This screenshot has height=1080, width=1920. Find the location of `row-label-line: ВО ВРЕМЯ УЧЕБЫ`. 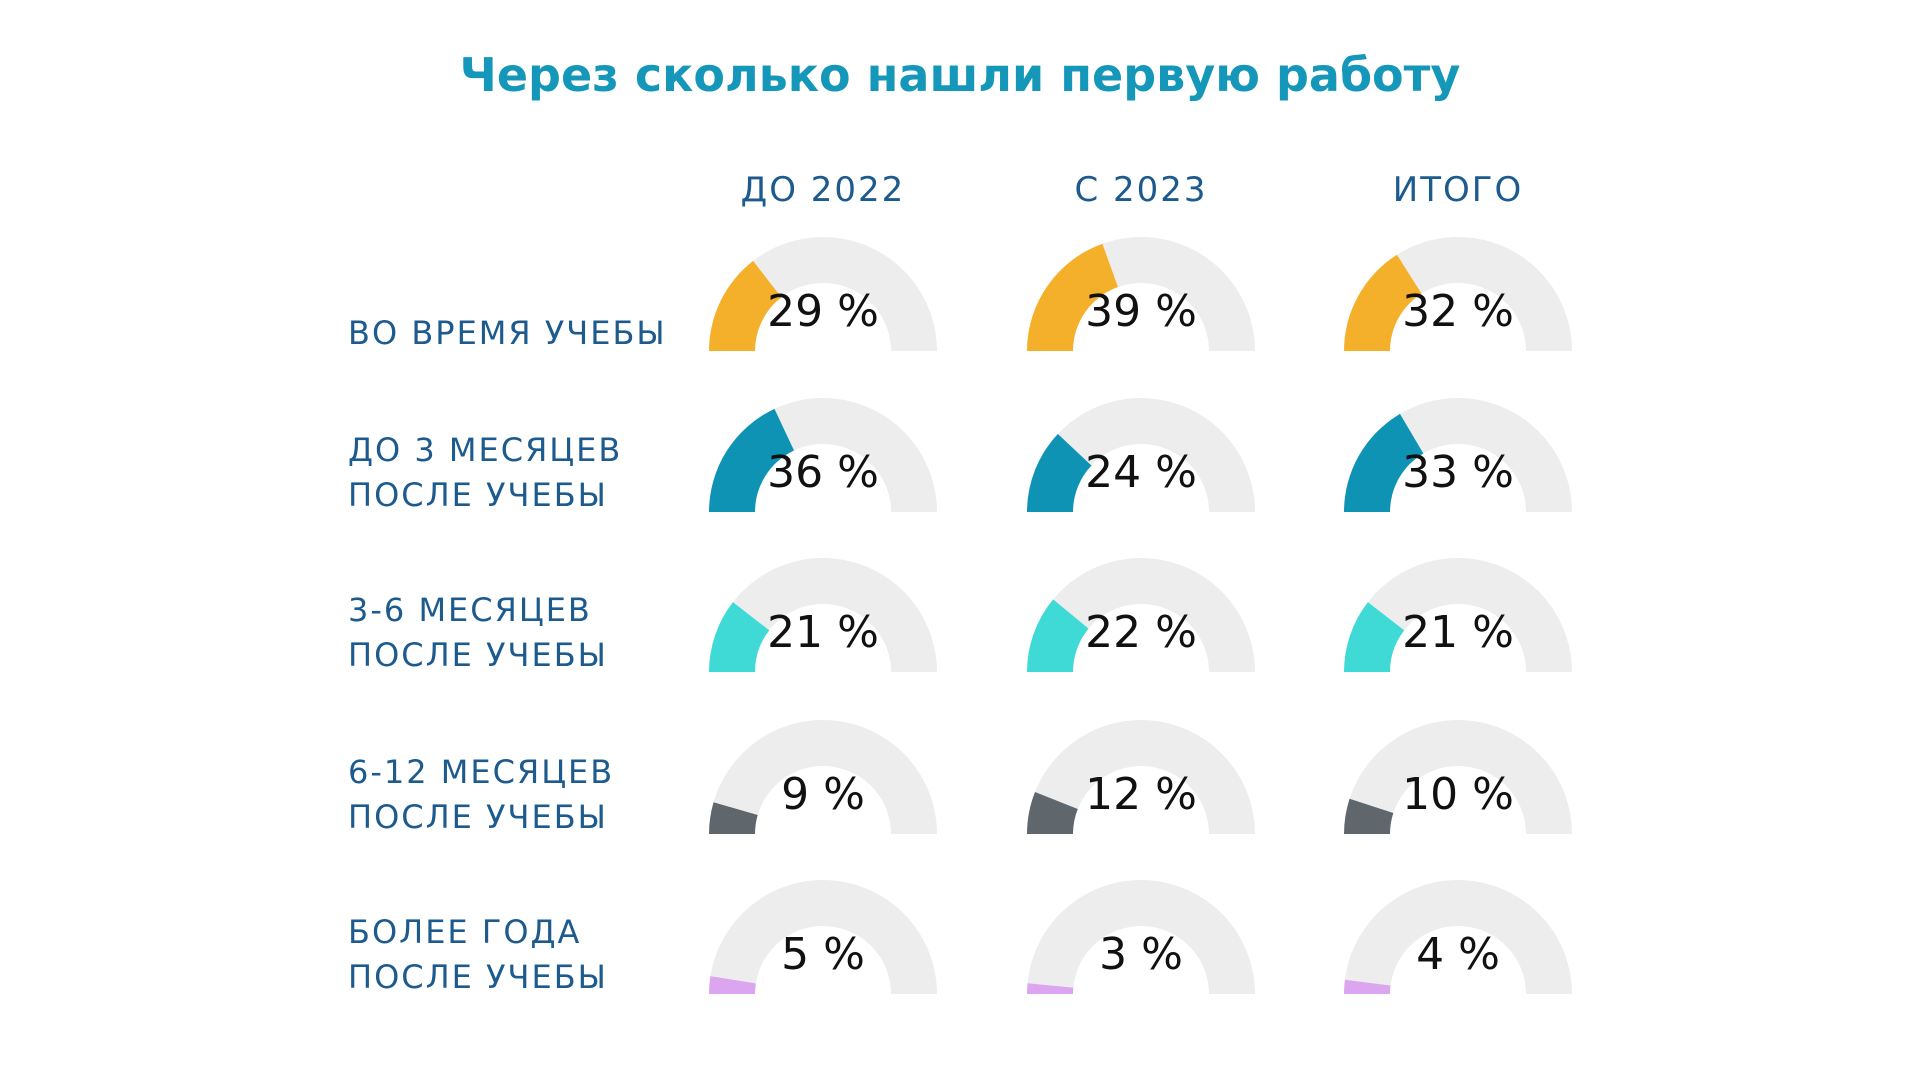

row-label-line: ВО ВРЕМЯ УЧЕБЫ is located at coordinates (507, 333).